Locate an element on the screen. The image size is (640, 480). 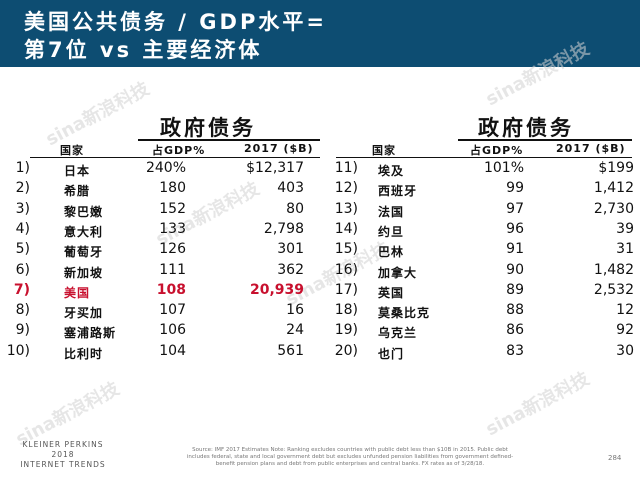
rank-cell: 17) is located at coordinates (346, 289).